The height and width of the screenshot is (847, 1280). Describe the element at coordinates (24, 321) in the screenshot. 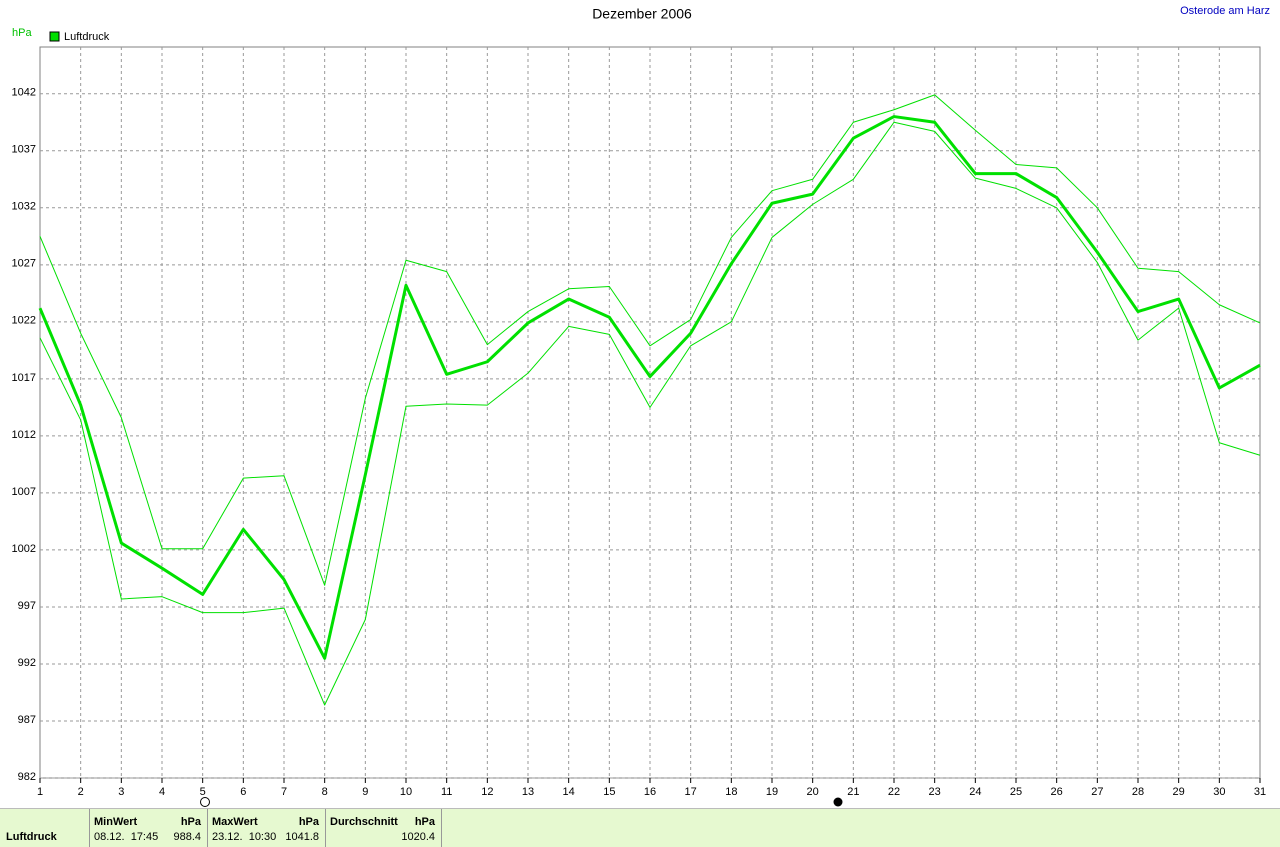

I see `y-tick-label: 1022` at that location.